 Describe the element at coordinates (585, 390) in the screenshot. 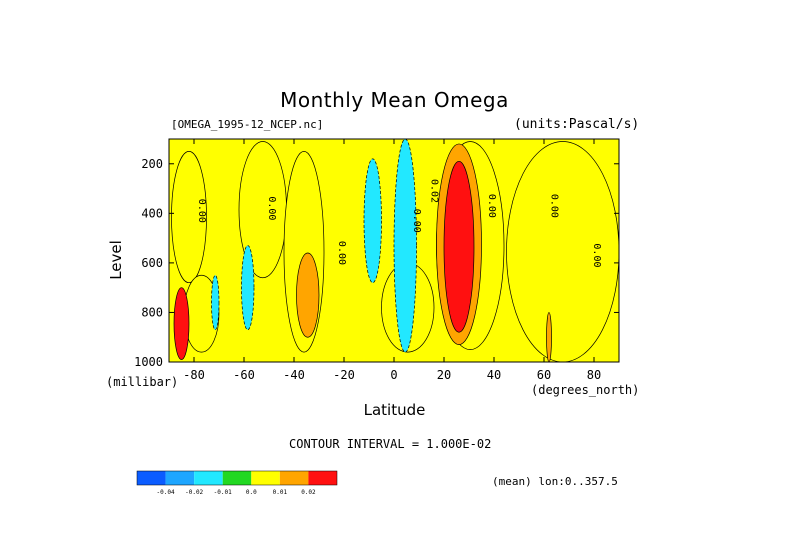

I see `x-axis-unit: (degrees_north)` at that location.